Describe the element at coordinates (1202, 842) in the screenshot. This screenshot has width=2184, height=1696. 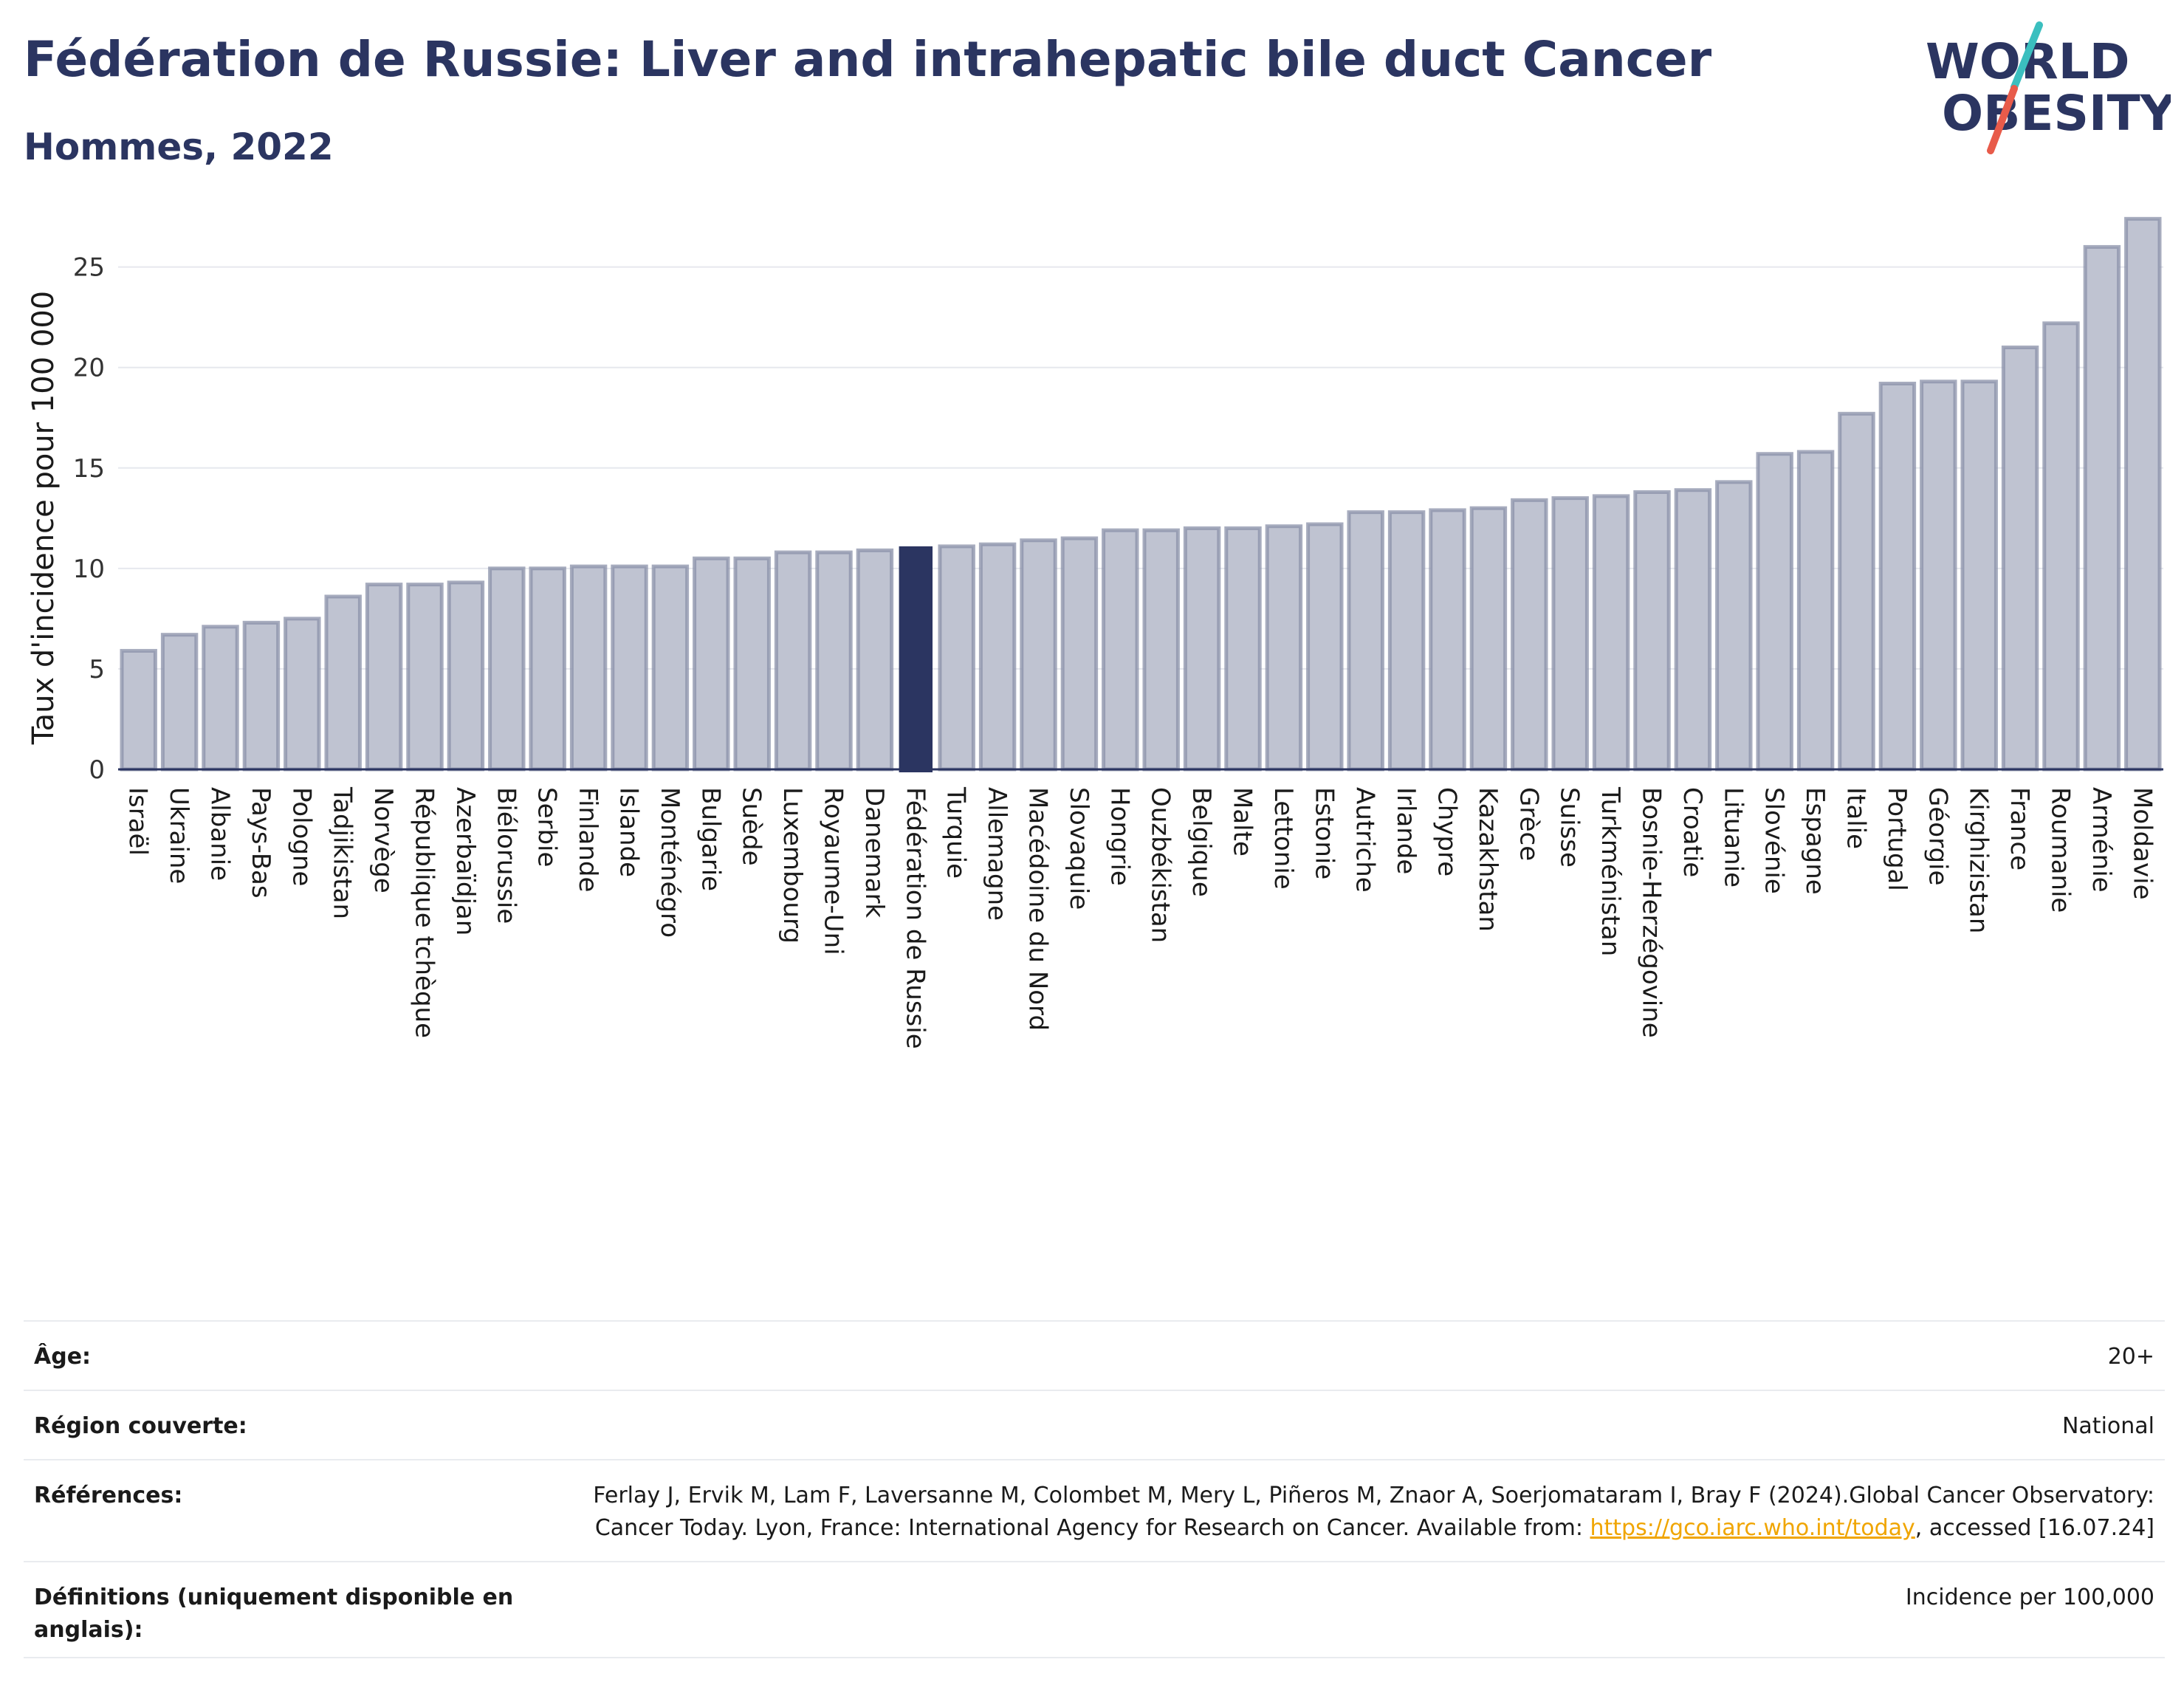
I see `x-tick-label: Belgique` at that location.